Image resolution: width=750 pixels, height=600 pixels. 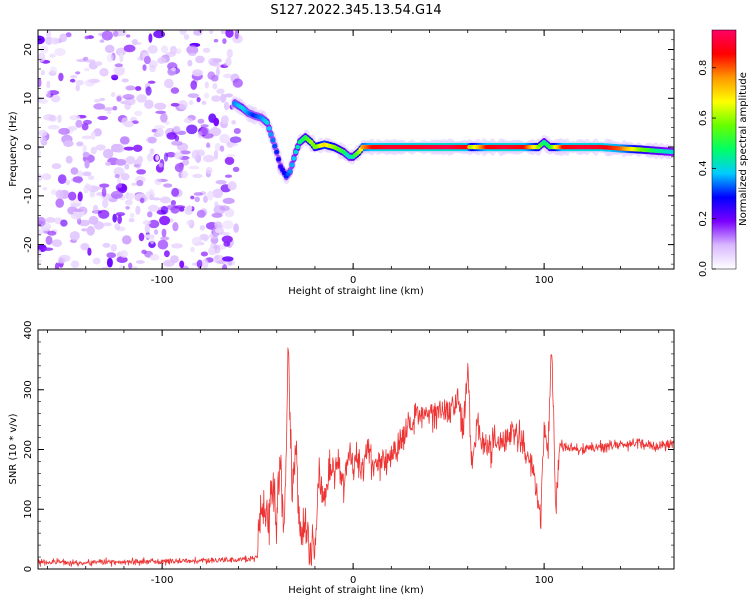 I want to click on heatmap-x-tick-label: -100, so click(x=162, y=280).